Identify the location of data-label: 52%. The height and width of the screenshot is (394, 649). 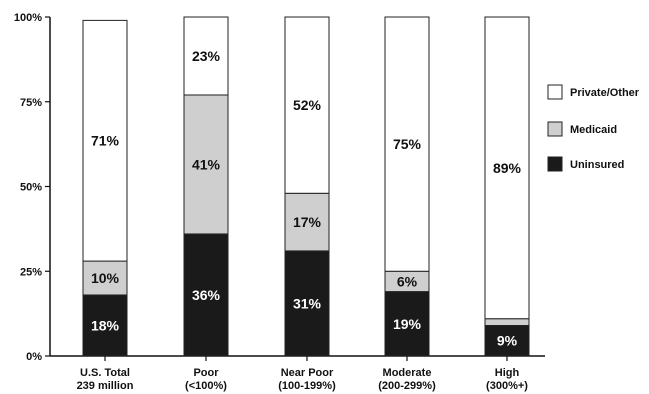
(307, 105).